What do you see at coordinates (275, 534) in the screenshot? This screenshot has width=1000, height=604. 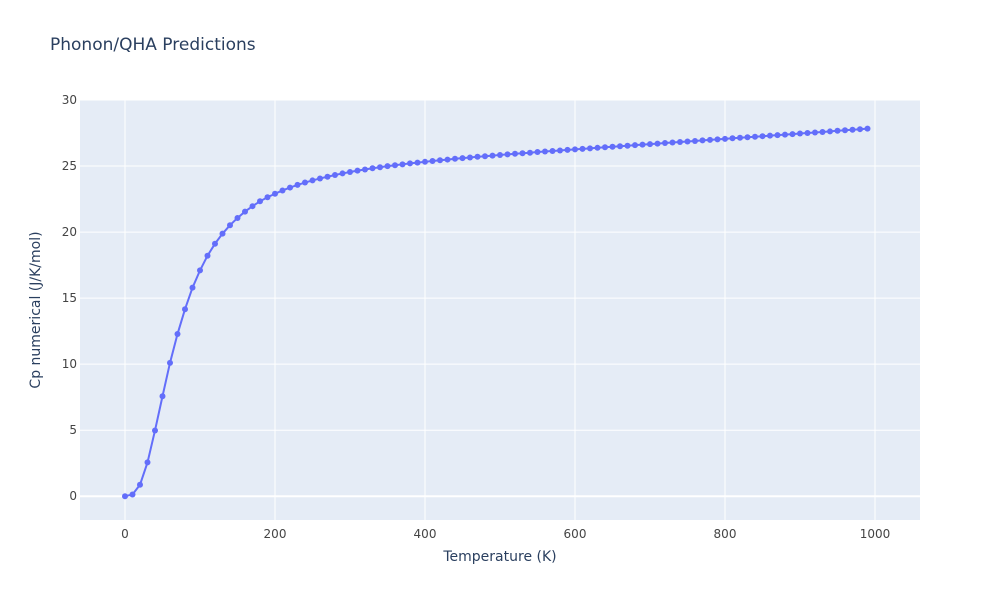 I see `x-tick-label: 200` at bounding box center [275, 534].